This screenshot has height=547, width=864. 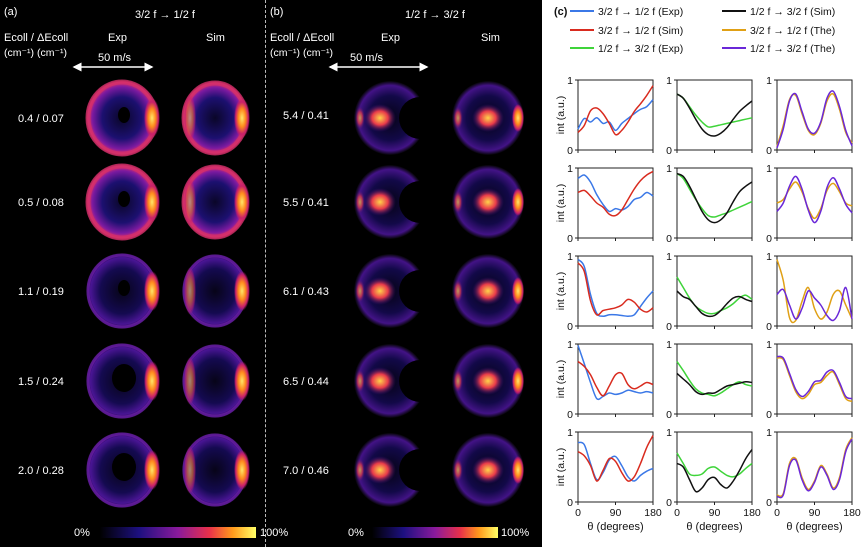 What do you see at coordinates (306, 116) in the screenshot?
I see `panel-b-row-energy: 5.4 / 0.41` at bounding box center [306, 116].